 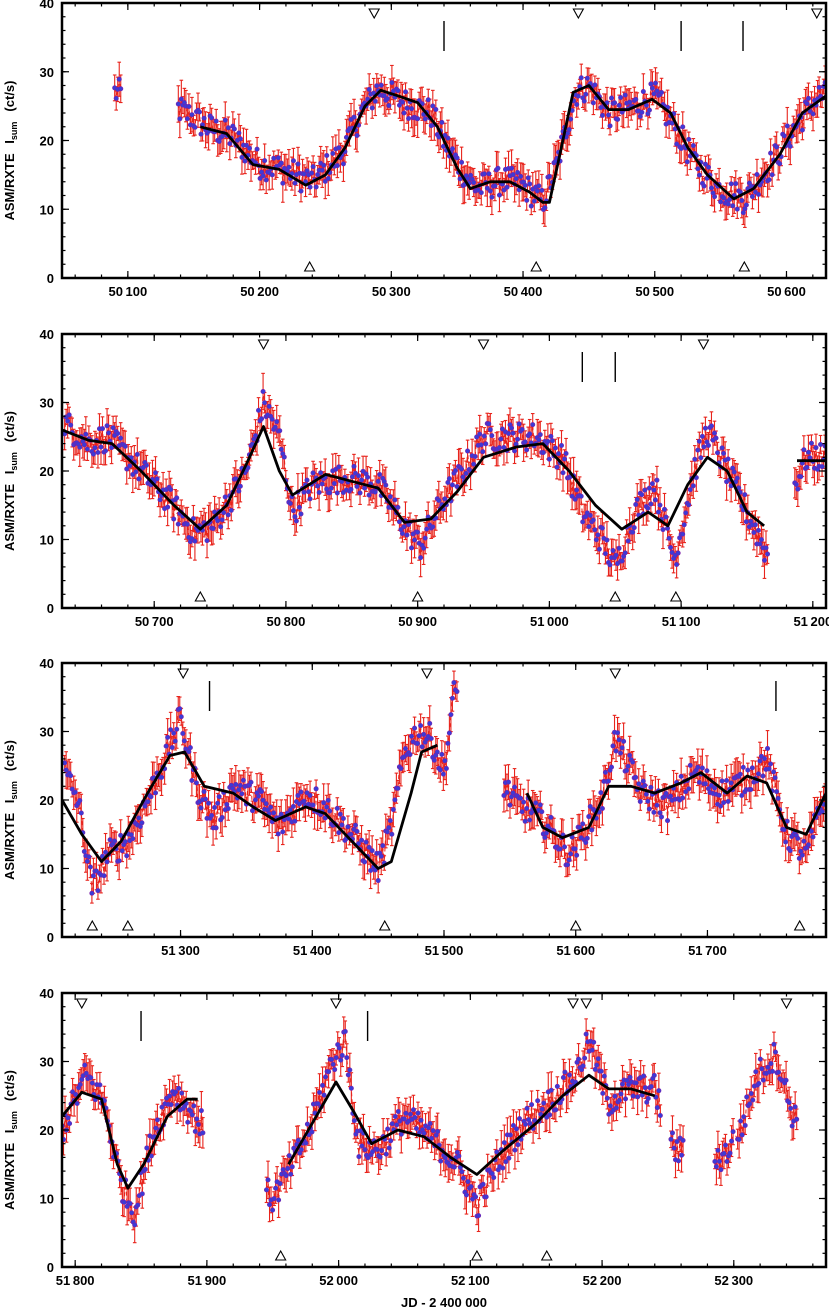 What do you see at coordinates (391, 291) in the screenshot?
I see `x-tick-label: 50 300` at bounding box center [391, 291].